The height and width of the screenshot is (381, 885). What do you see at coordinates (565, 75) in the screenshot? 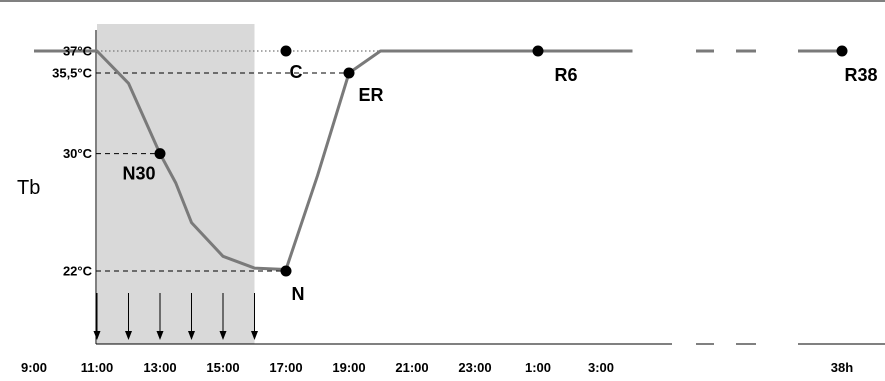
I see `point-label-r6: R6` at bounding box center [565, 75].